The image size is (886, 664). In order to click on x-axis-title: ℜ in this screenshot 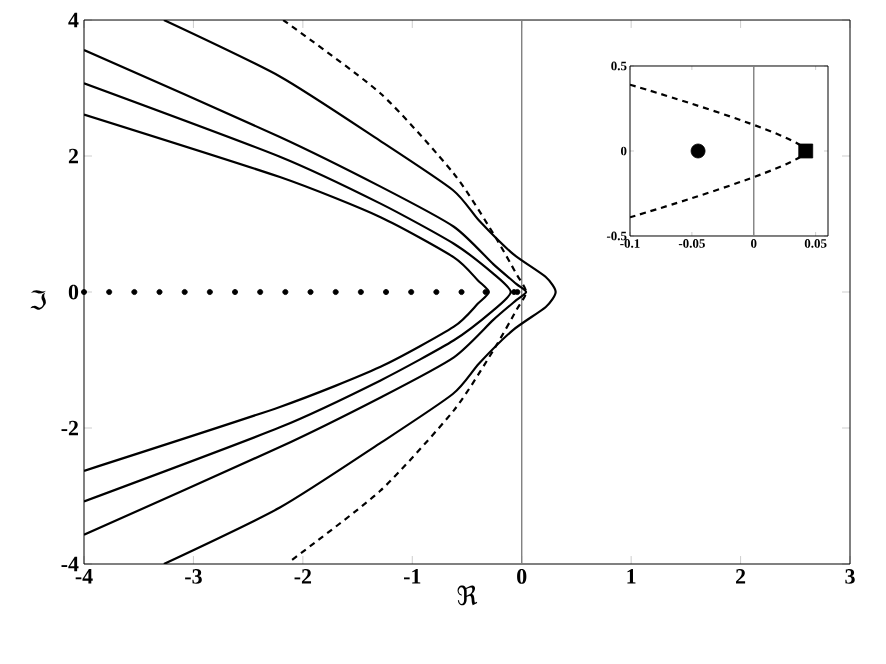, I will do `click(467, 595)`.